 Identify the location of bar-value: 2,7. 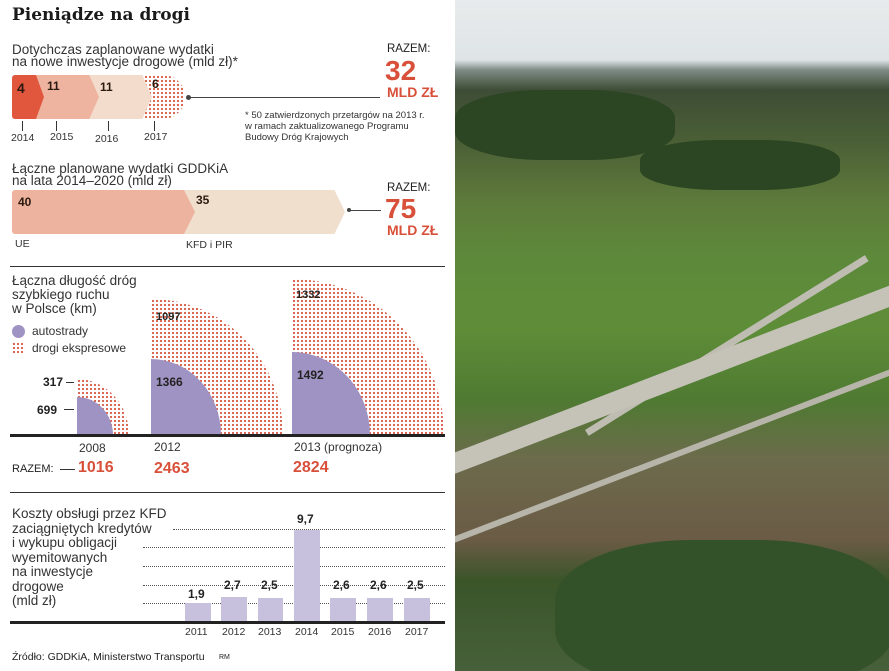
(232, 585).